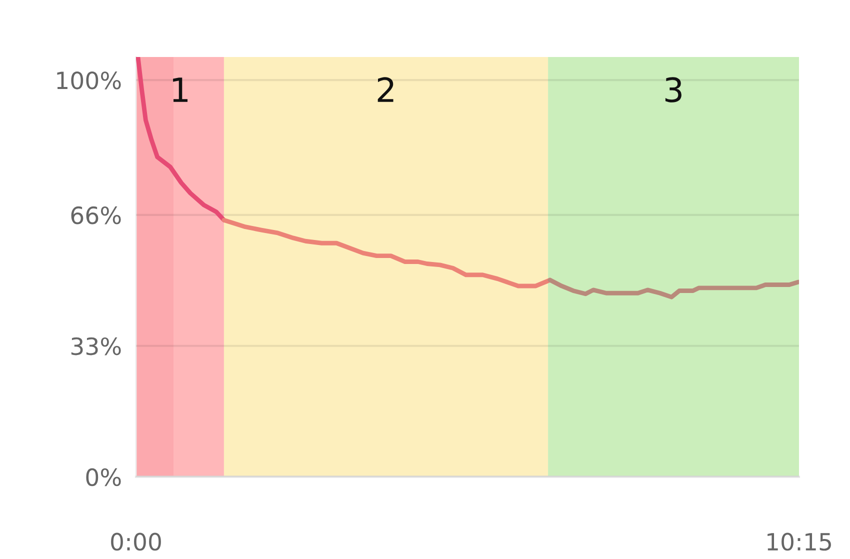 Image resolution: width=850 pixels, height=559 pixels. What do you see at coordinates (96, 215) in the screenshot?
I see `y-tick-label: 66%` at bounding box center [96, 215].